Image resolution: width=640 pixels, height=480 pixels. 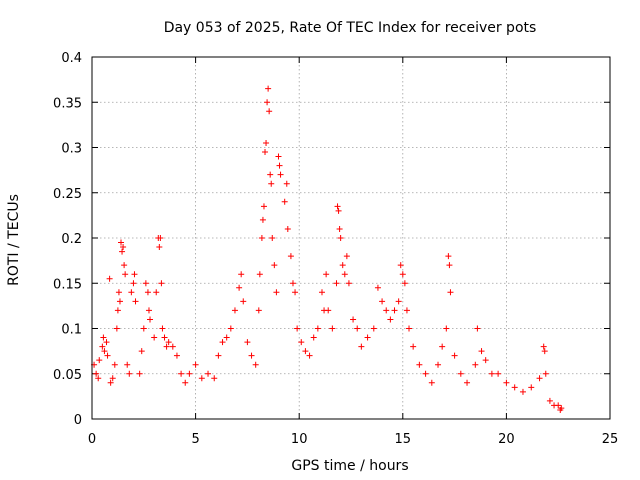 I want to click on x-tick-label: 25, so click(x=610, y=439).